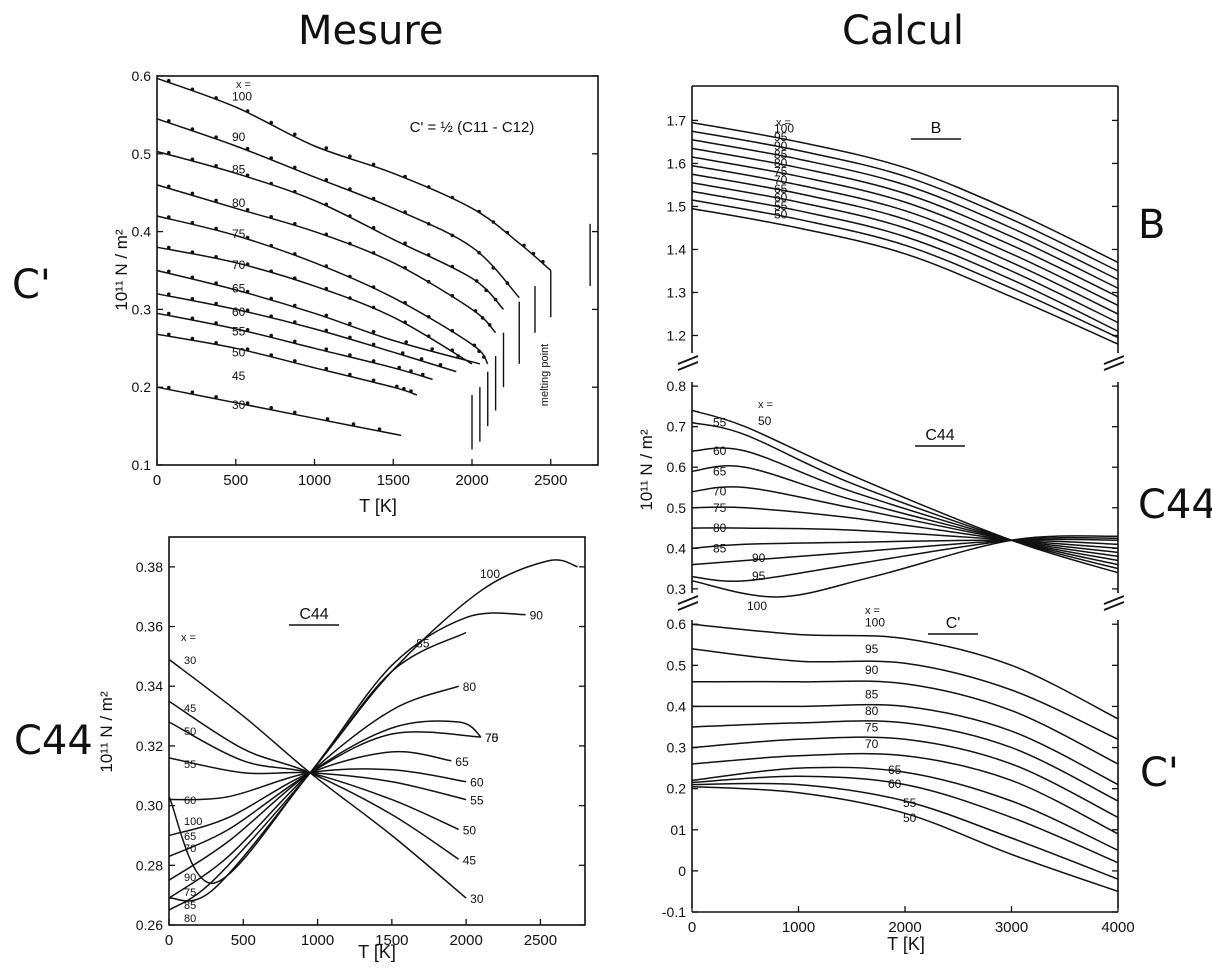  I want to click on series-line-x55, so click(905, 269).